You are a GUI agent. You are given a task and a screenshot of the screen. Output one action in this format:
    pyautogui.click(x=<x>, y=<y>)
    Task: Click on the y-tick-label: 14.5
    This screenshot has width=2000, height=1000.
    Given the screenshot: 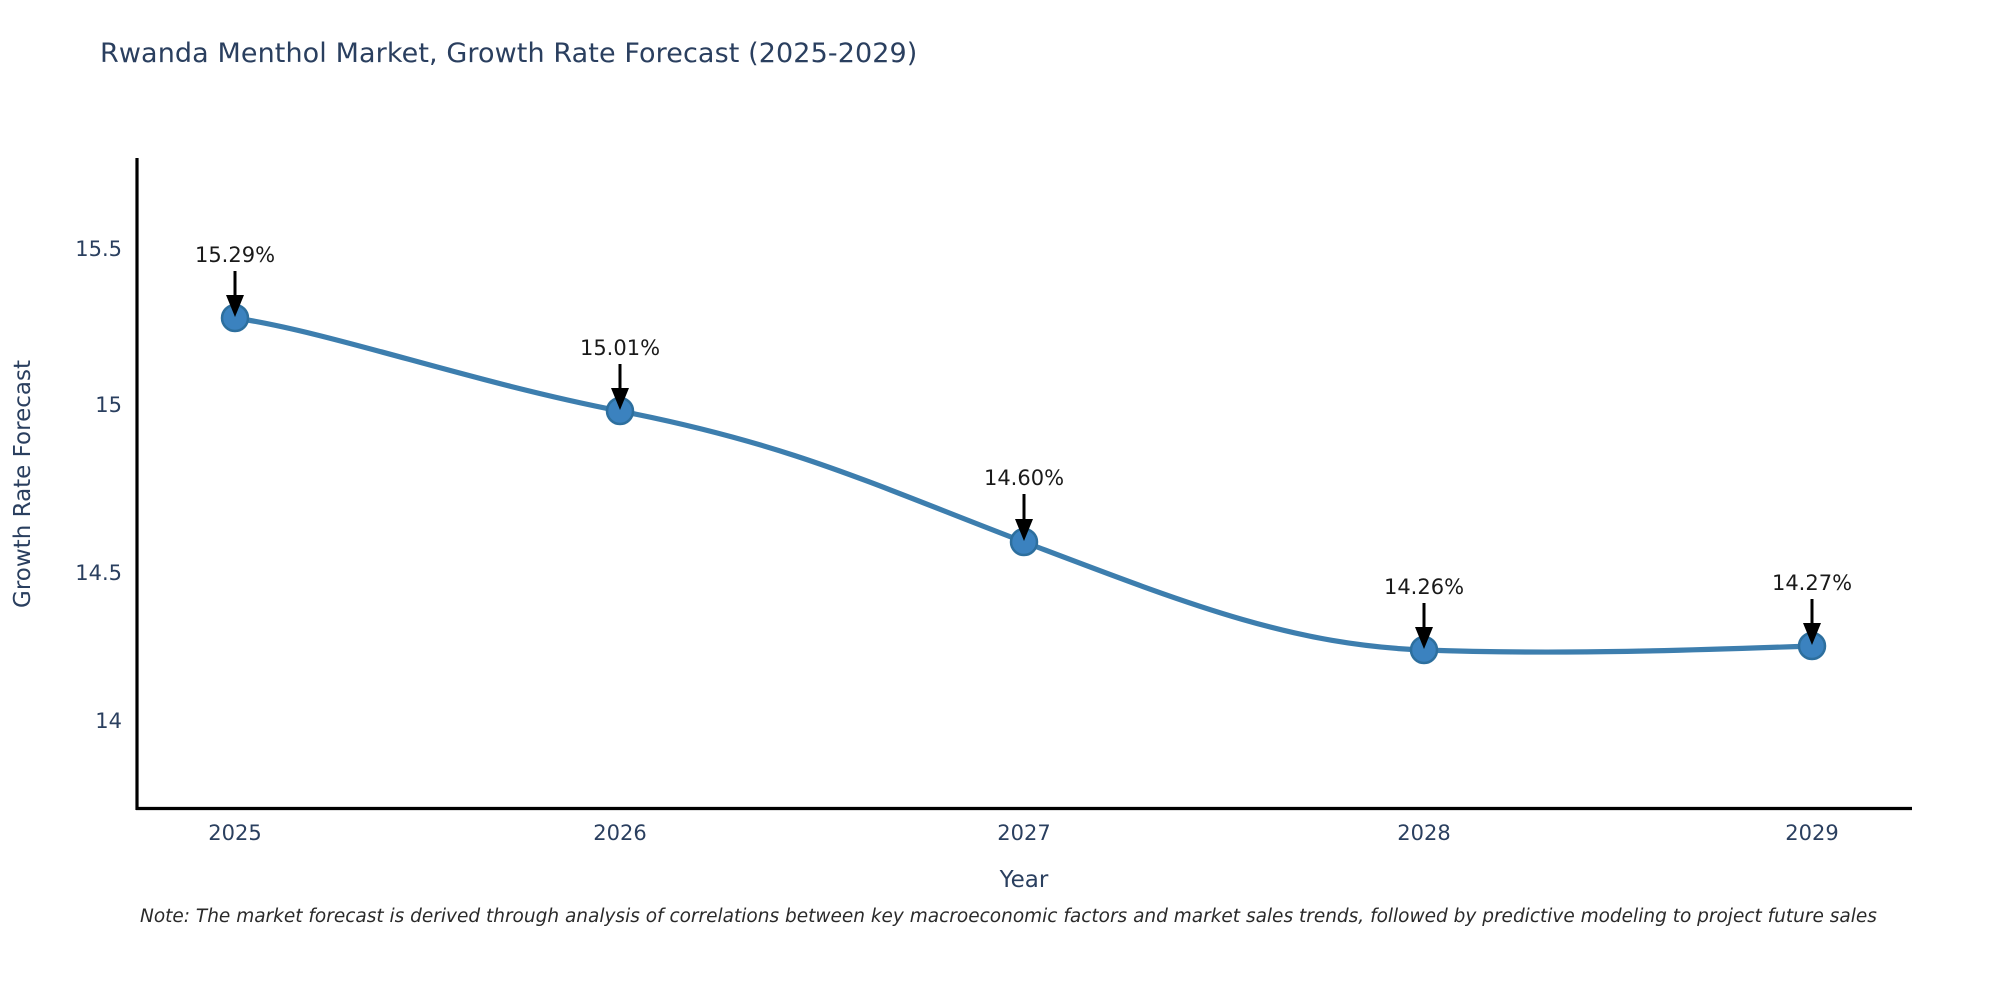 What is the action you would take?
    pyautogui.click(x=98, y=573)
    